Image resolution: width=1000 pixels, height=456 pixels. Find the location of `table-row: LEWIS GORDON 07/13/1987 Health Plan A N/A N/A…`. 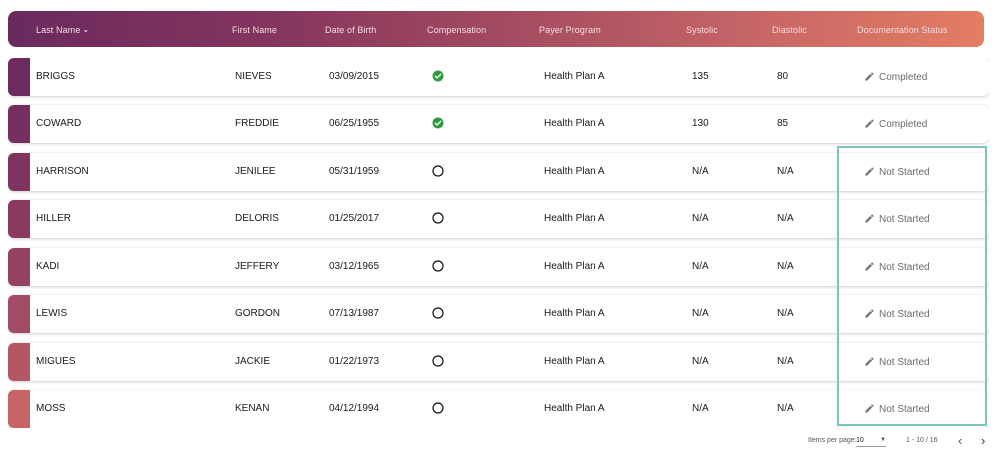

table-row: LEWIS GORDON 07/13/1987 Health Plan A N/A N/A… is located at coordinates (498, 314).